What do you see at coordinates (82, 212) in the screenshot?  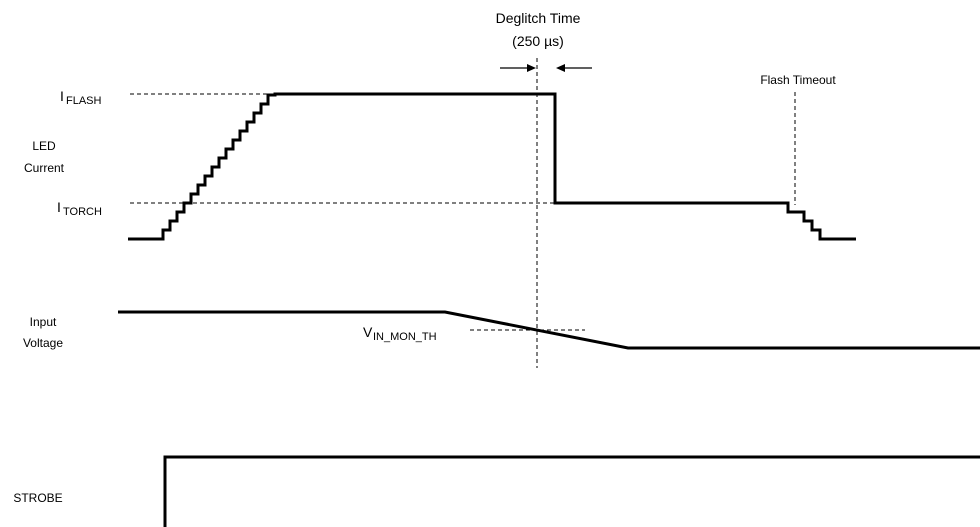 I see `svg-text: TORCH` at bounding box center [82, 212].